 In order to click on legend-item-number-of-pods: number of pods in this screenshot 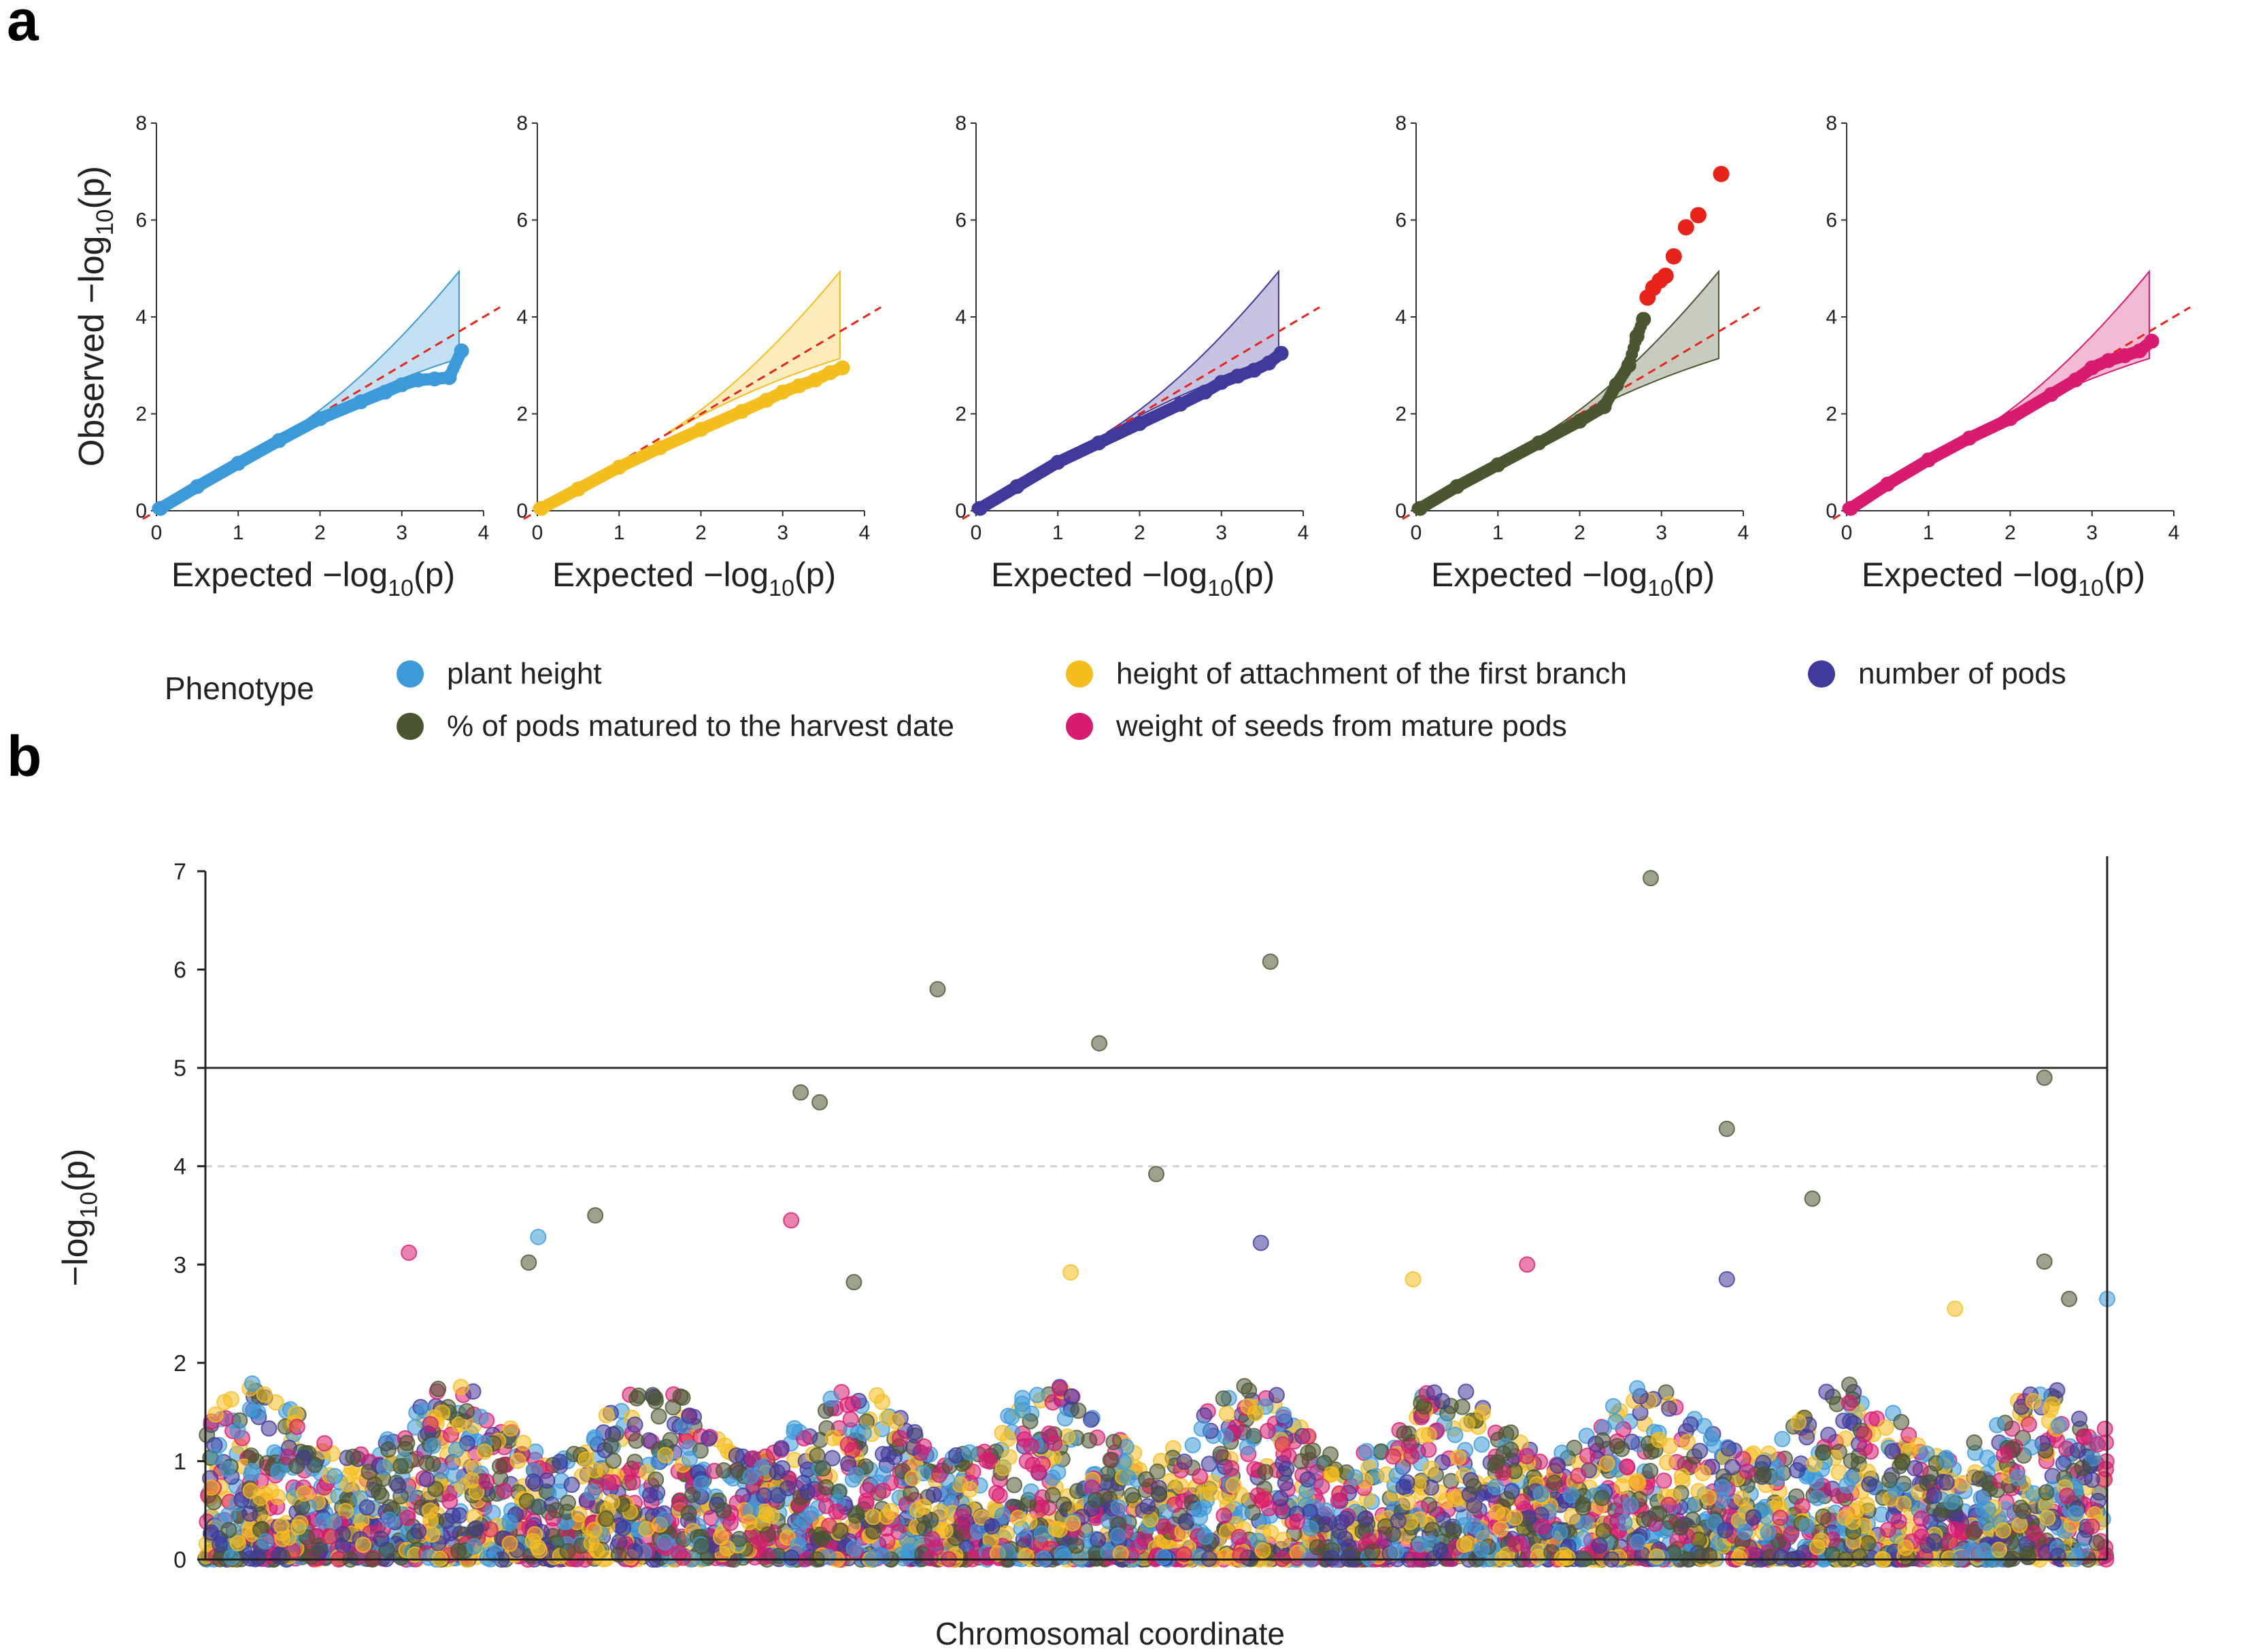, I will do `click(1937, 674)`.